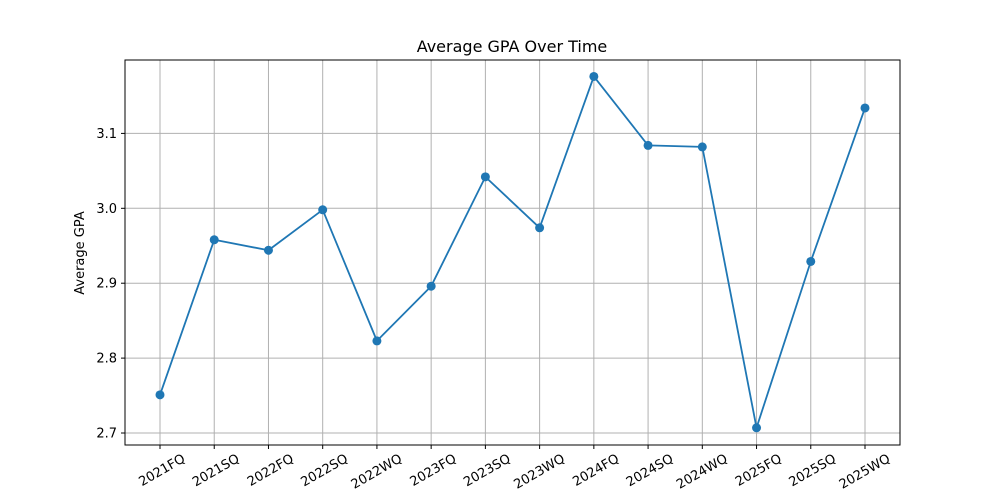 The height and width of the screenshot is (500, 1000). I want to click on x-tick-label: 2021SQ, so click(216, 470).